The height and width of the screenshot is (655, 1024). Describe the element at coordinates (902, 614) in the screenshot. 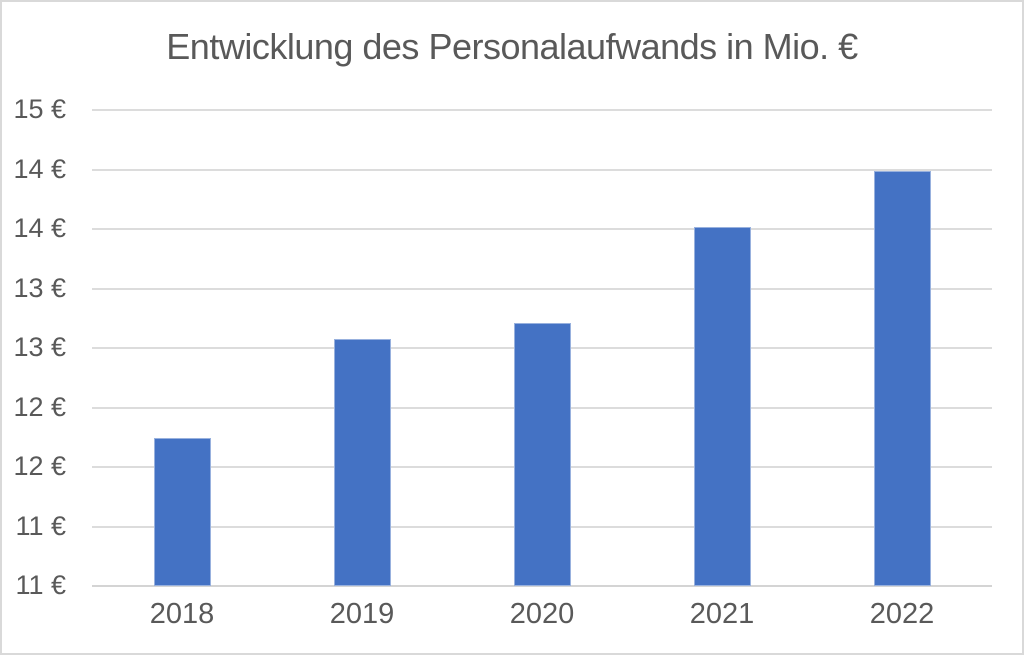

I see `x-tick-label: 2022` at that location.